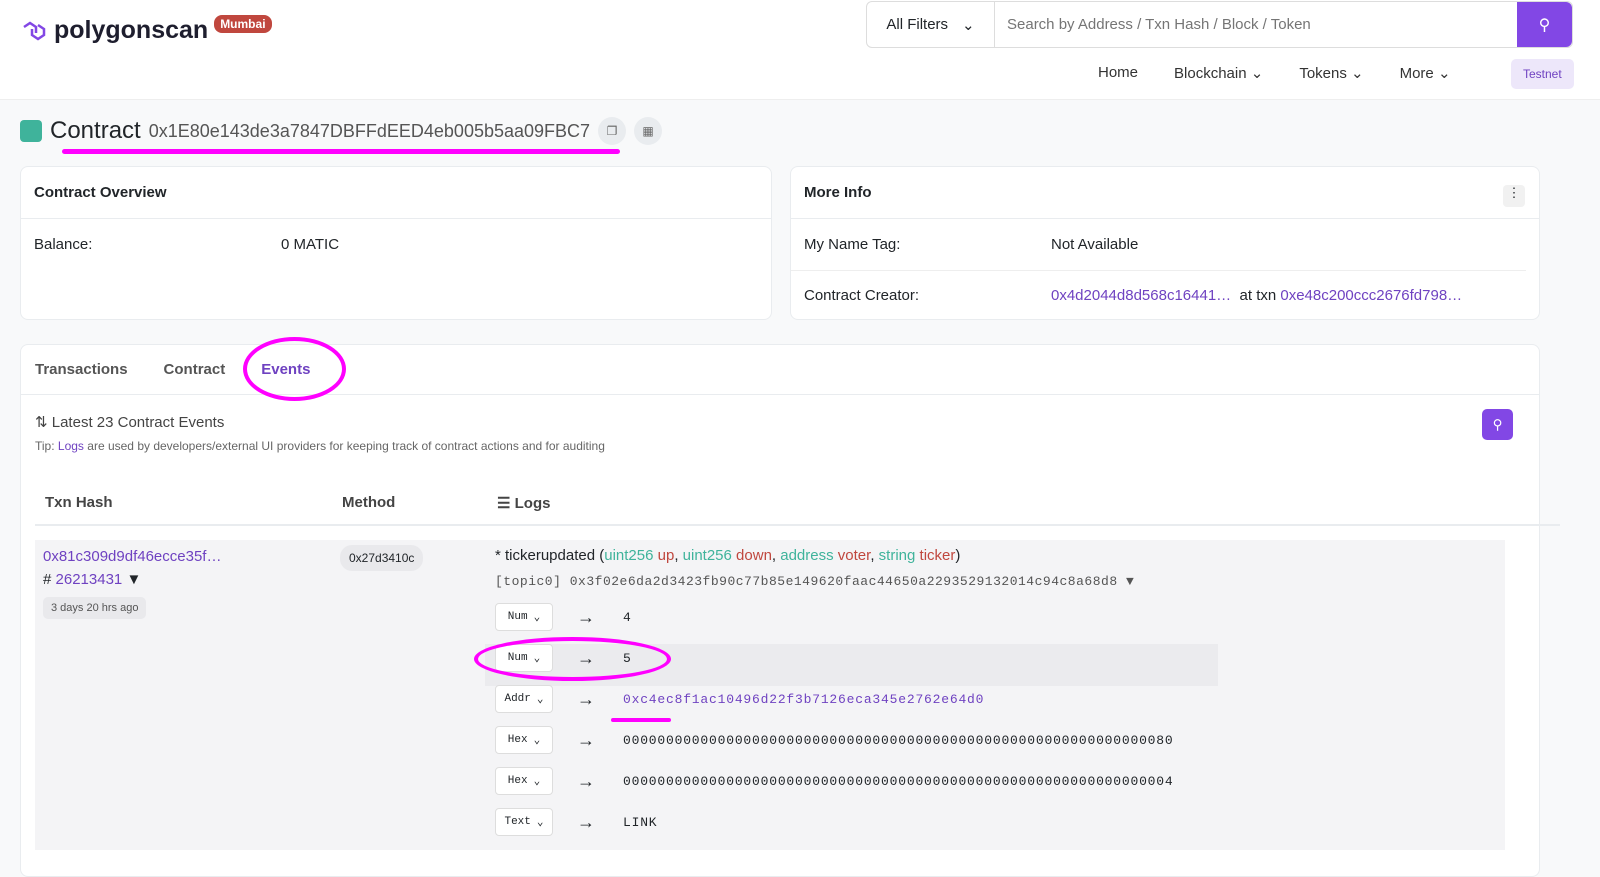 The width and height of the screenshot is (1600, 877). I want to click on nav-blockchain: Blockchain ⌄, so click(1219, 73).